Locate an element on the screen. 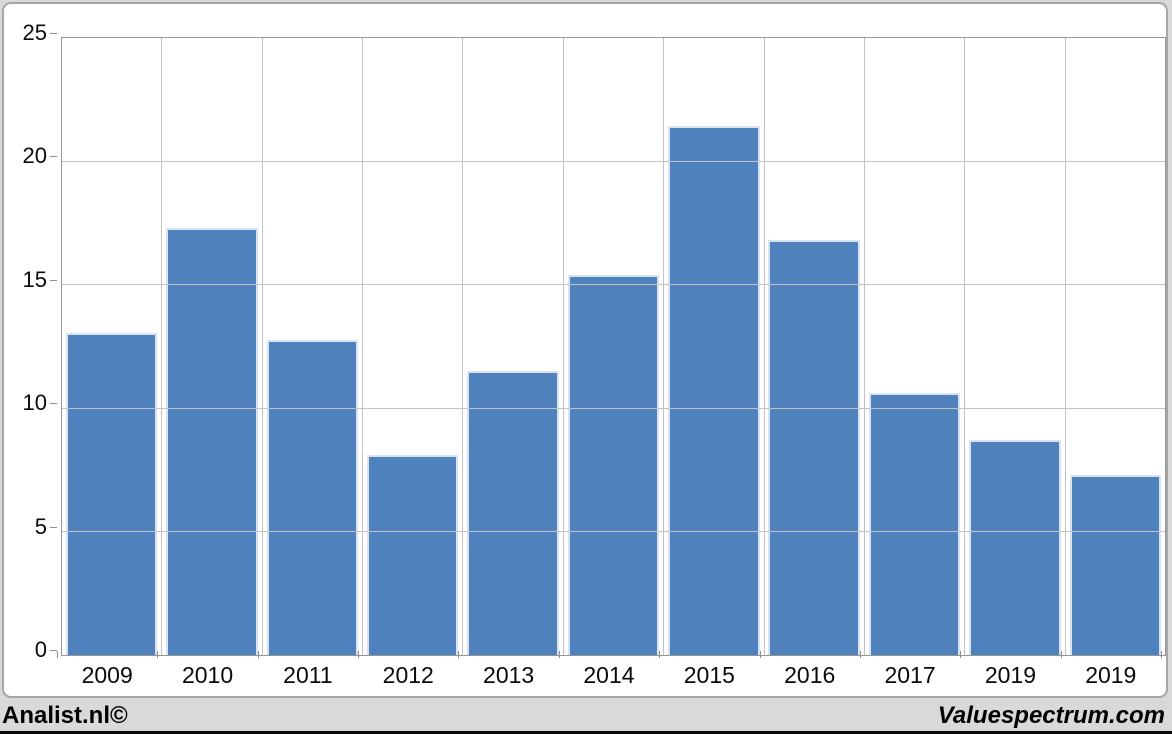  y-axis-label-10: 10 is located at coordinates (34, 403).